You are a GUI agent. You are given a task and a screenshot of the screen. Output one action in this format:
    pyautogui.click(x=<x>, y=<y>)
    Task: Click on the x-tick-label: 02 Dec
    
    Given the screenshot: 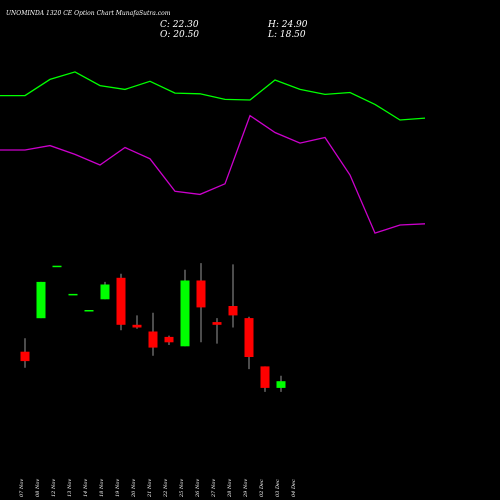 What is the action you would take?
    pyautogui.click(x=262, y=488)
    